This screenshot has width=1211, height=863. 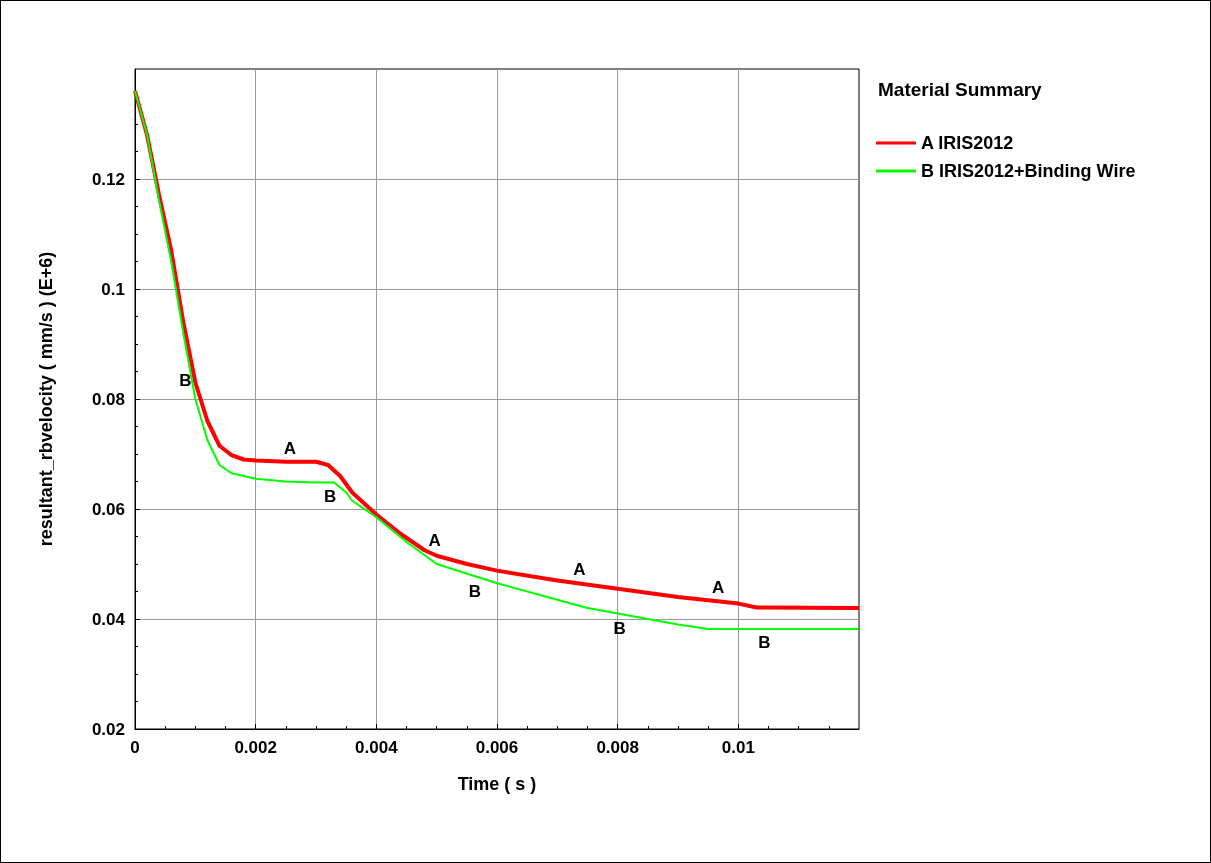 What do you see at coordinates (960, 89) in the screenshot?
I see `legend-title: Material Summary` at bounding box center [960, 89].